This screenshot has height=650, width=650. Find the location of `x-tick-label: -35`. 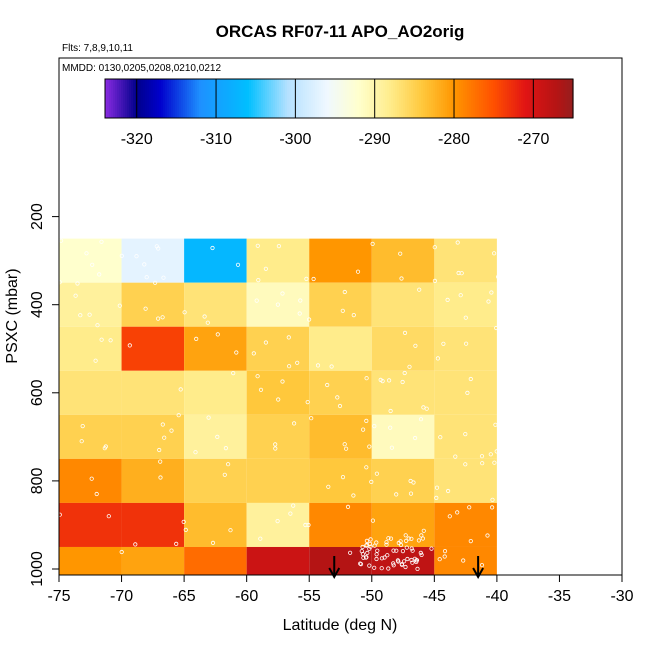

x-tick-label: -35 is located at coordinates (559, 596).